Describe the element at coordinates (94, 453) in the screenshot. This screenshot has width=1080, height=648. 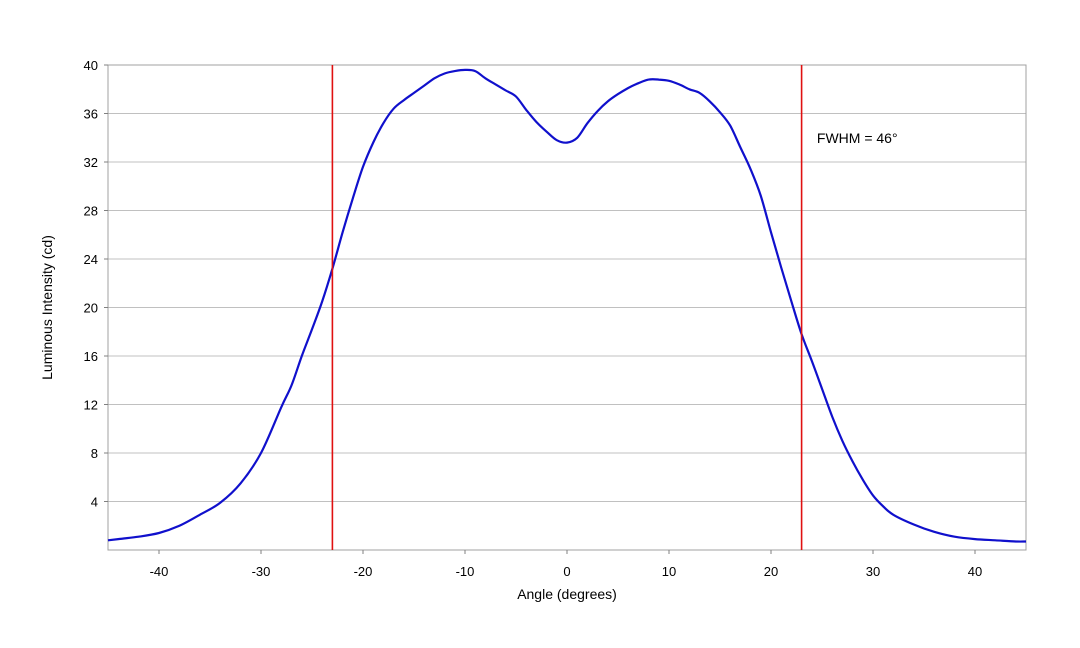
I see `y-tick-label-8: 8` at that location.